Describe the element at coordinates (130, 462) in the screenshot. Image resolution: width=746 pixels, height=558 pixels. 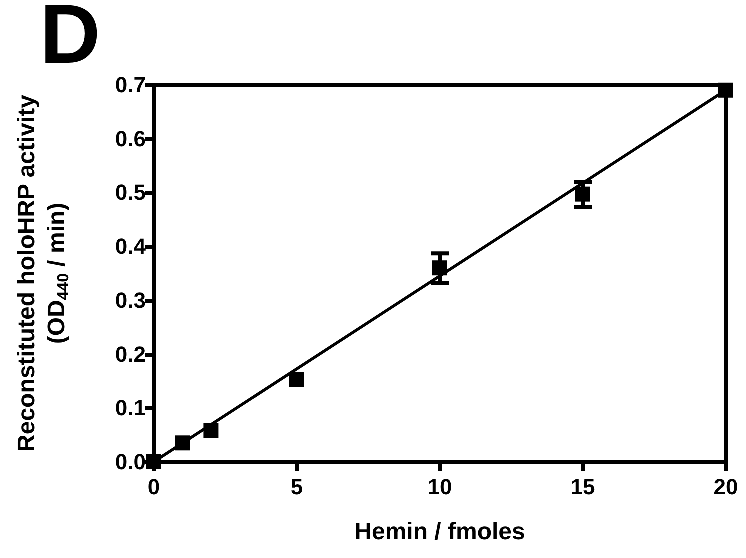
I see `y-tick-label: 0.0` at that location.